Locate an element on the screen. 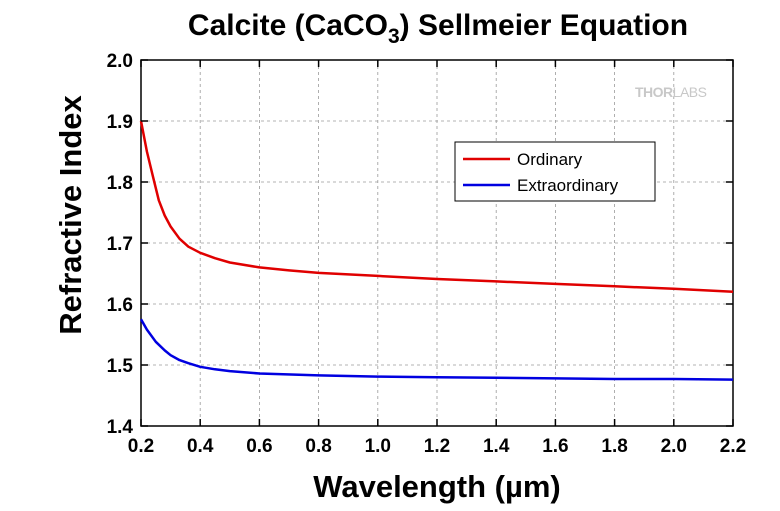 Image resolution: width=780 pixels, height=511 pixels. y-tick-label: 1.7 is located at coordinates (120, 244).